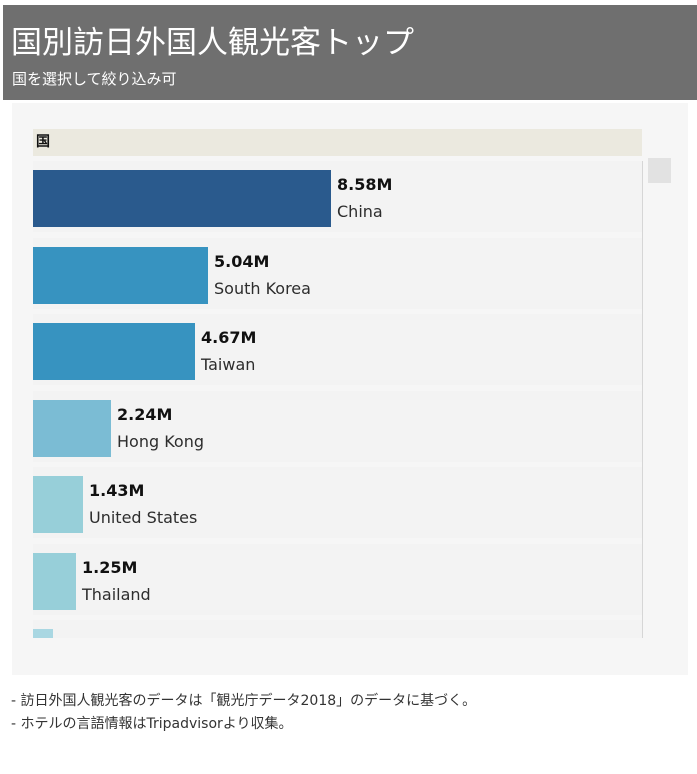  What do you see at coordinates (160, 441) in the screenshot?
I see `bar-category-label: Hong Kong` at bounding box center [160, 441].